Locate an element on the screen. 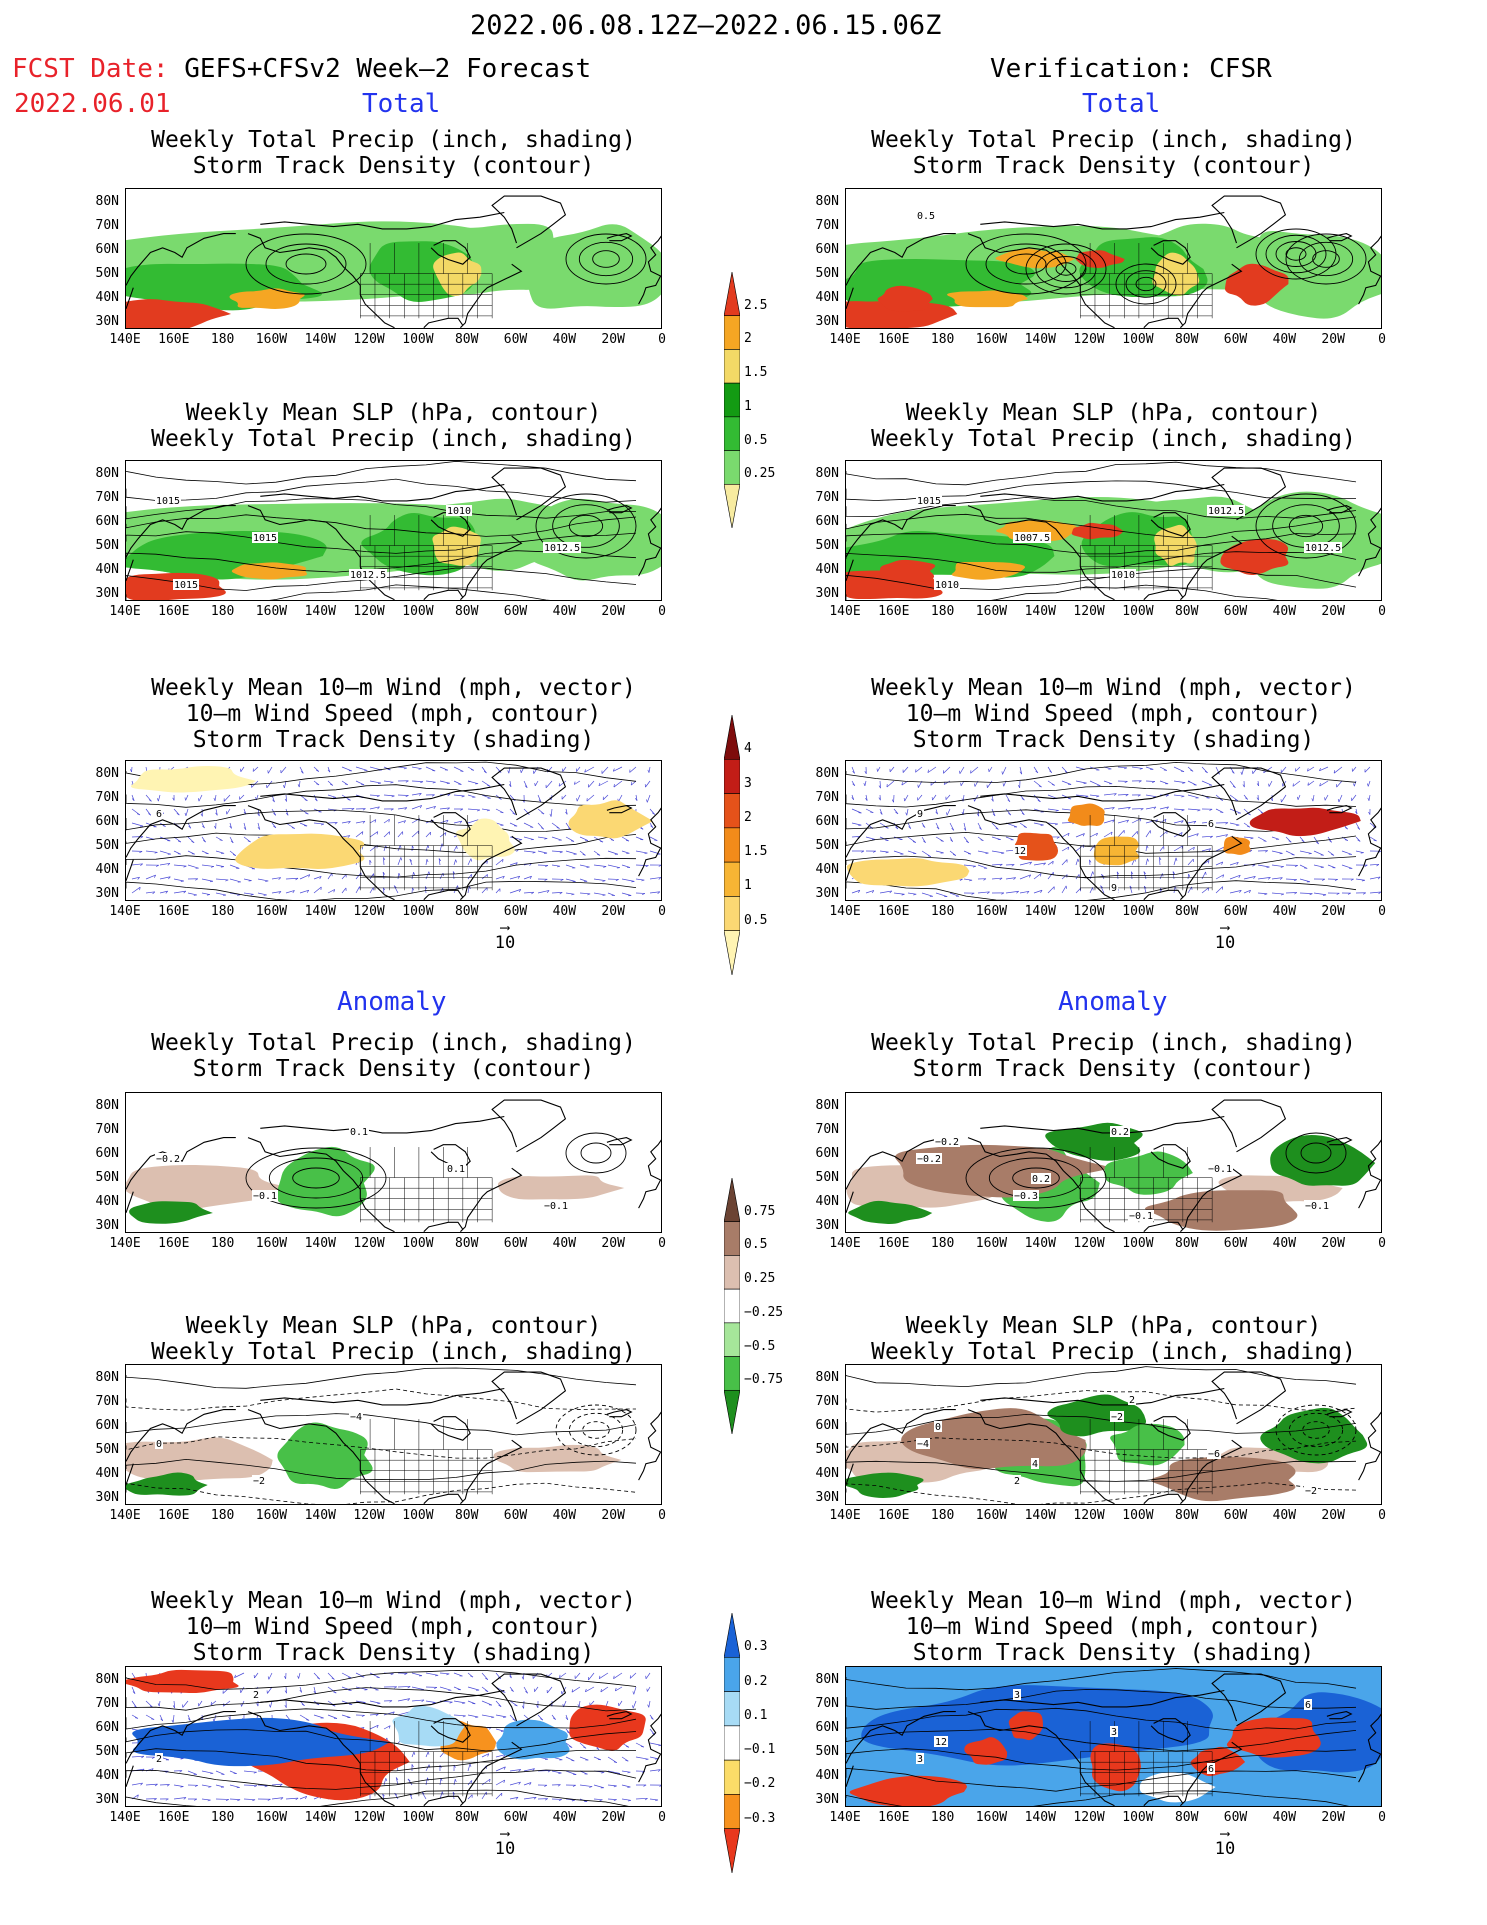 This screenshot has width=1487, height=1925. map-panel-slp-verification: 1015 1007.5 1010 1012.5 1012.5 1010 is located at coordinates (1113, 530).